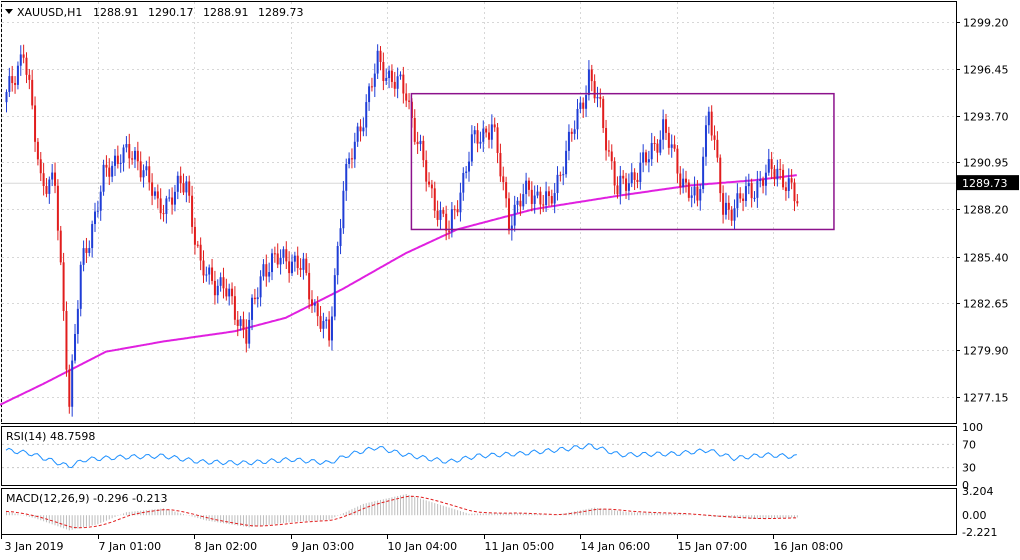  Describe the element at coordinates (979, 532) in the screenshot. I see `macd-level-label: -2.221` at that location.